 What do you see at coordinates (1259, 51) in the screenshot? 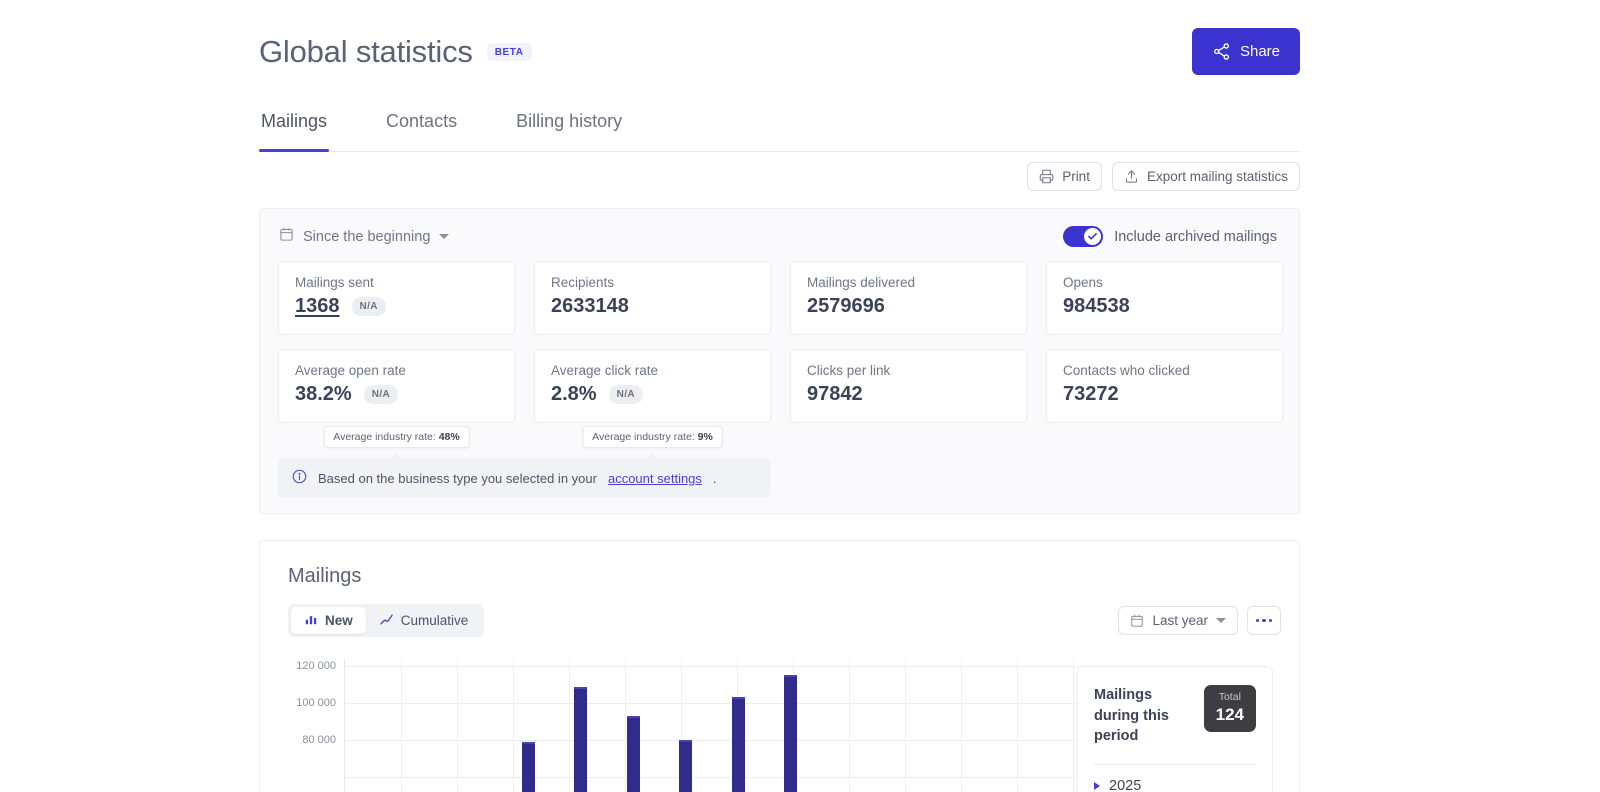
I see `share-button-label: Share` at bounding box center [1259, 51].